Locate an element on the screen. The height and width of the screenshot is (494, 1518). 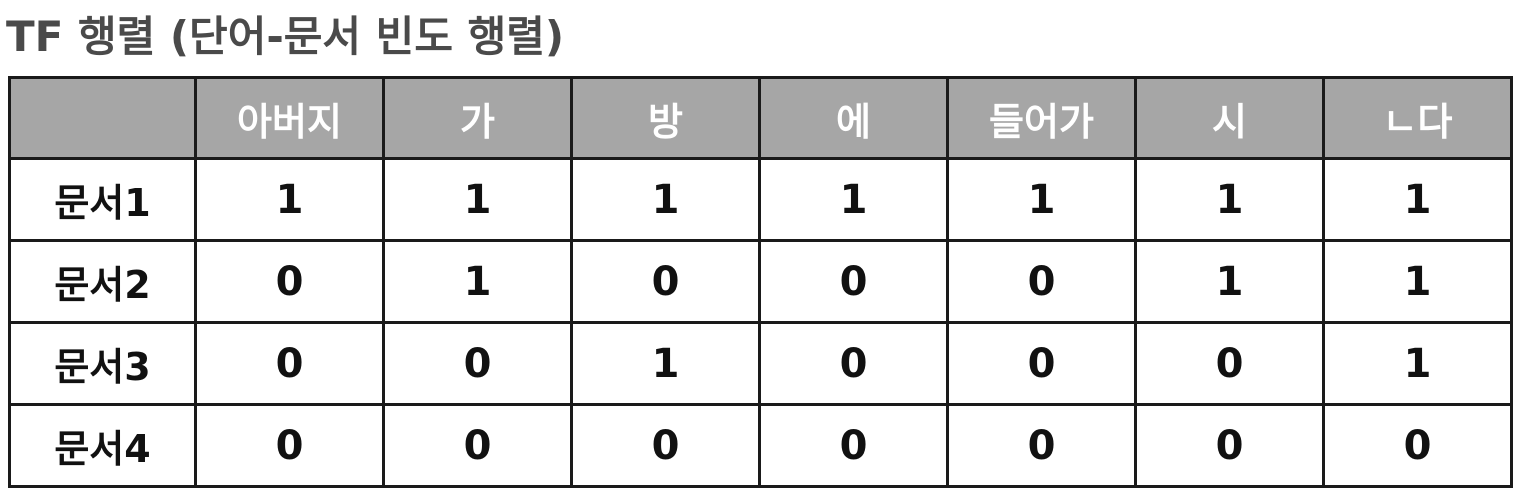
column-header: 들어가 is located at coordinates (1041, 118).